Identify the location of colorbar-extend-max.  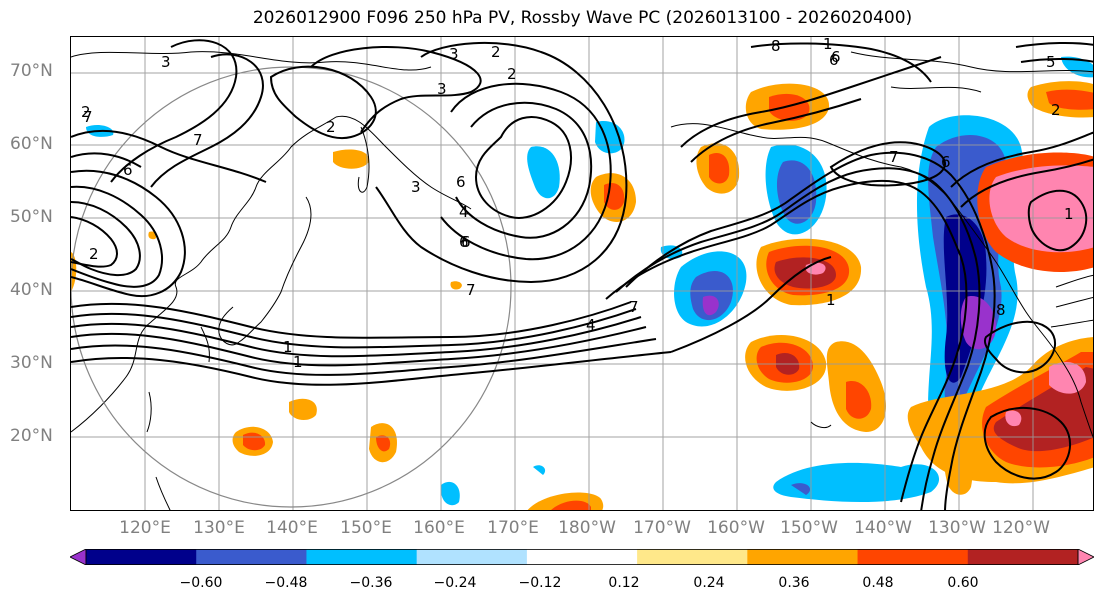
(1085, 557).